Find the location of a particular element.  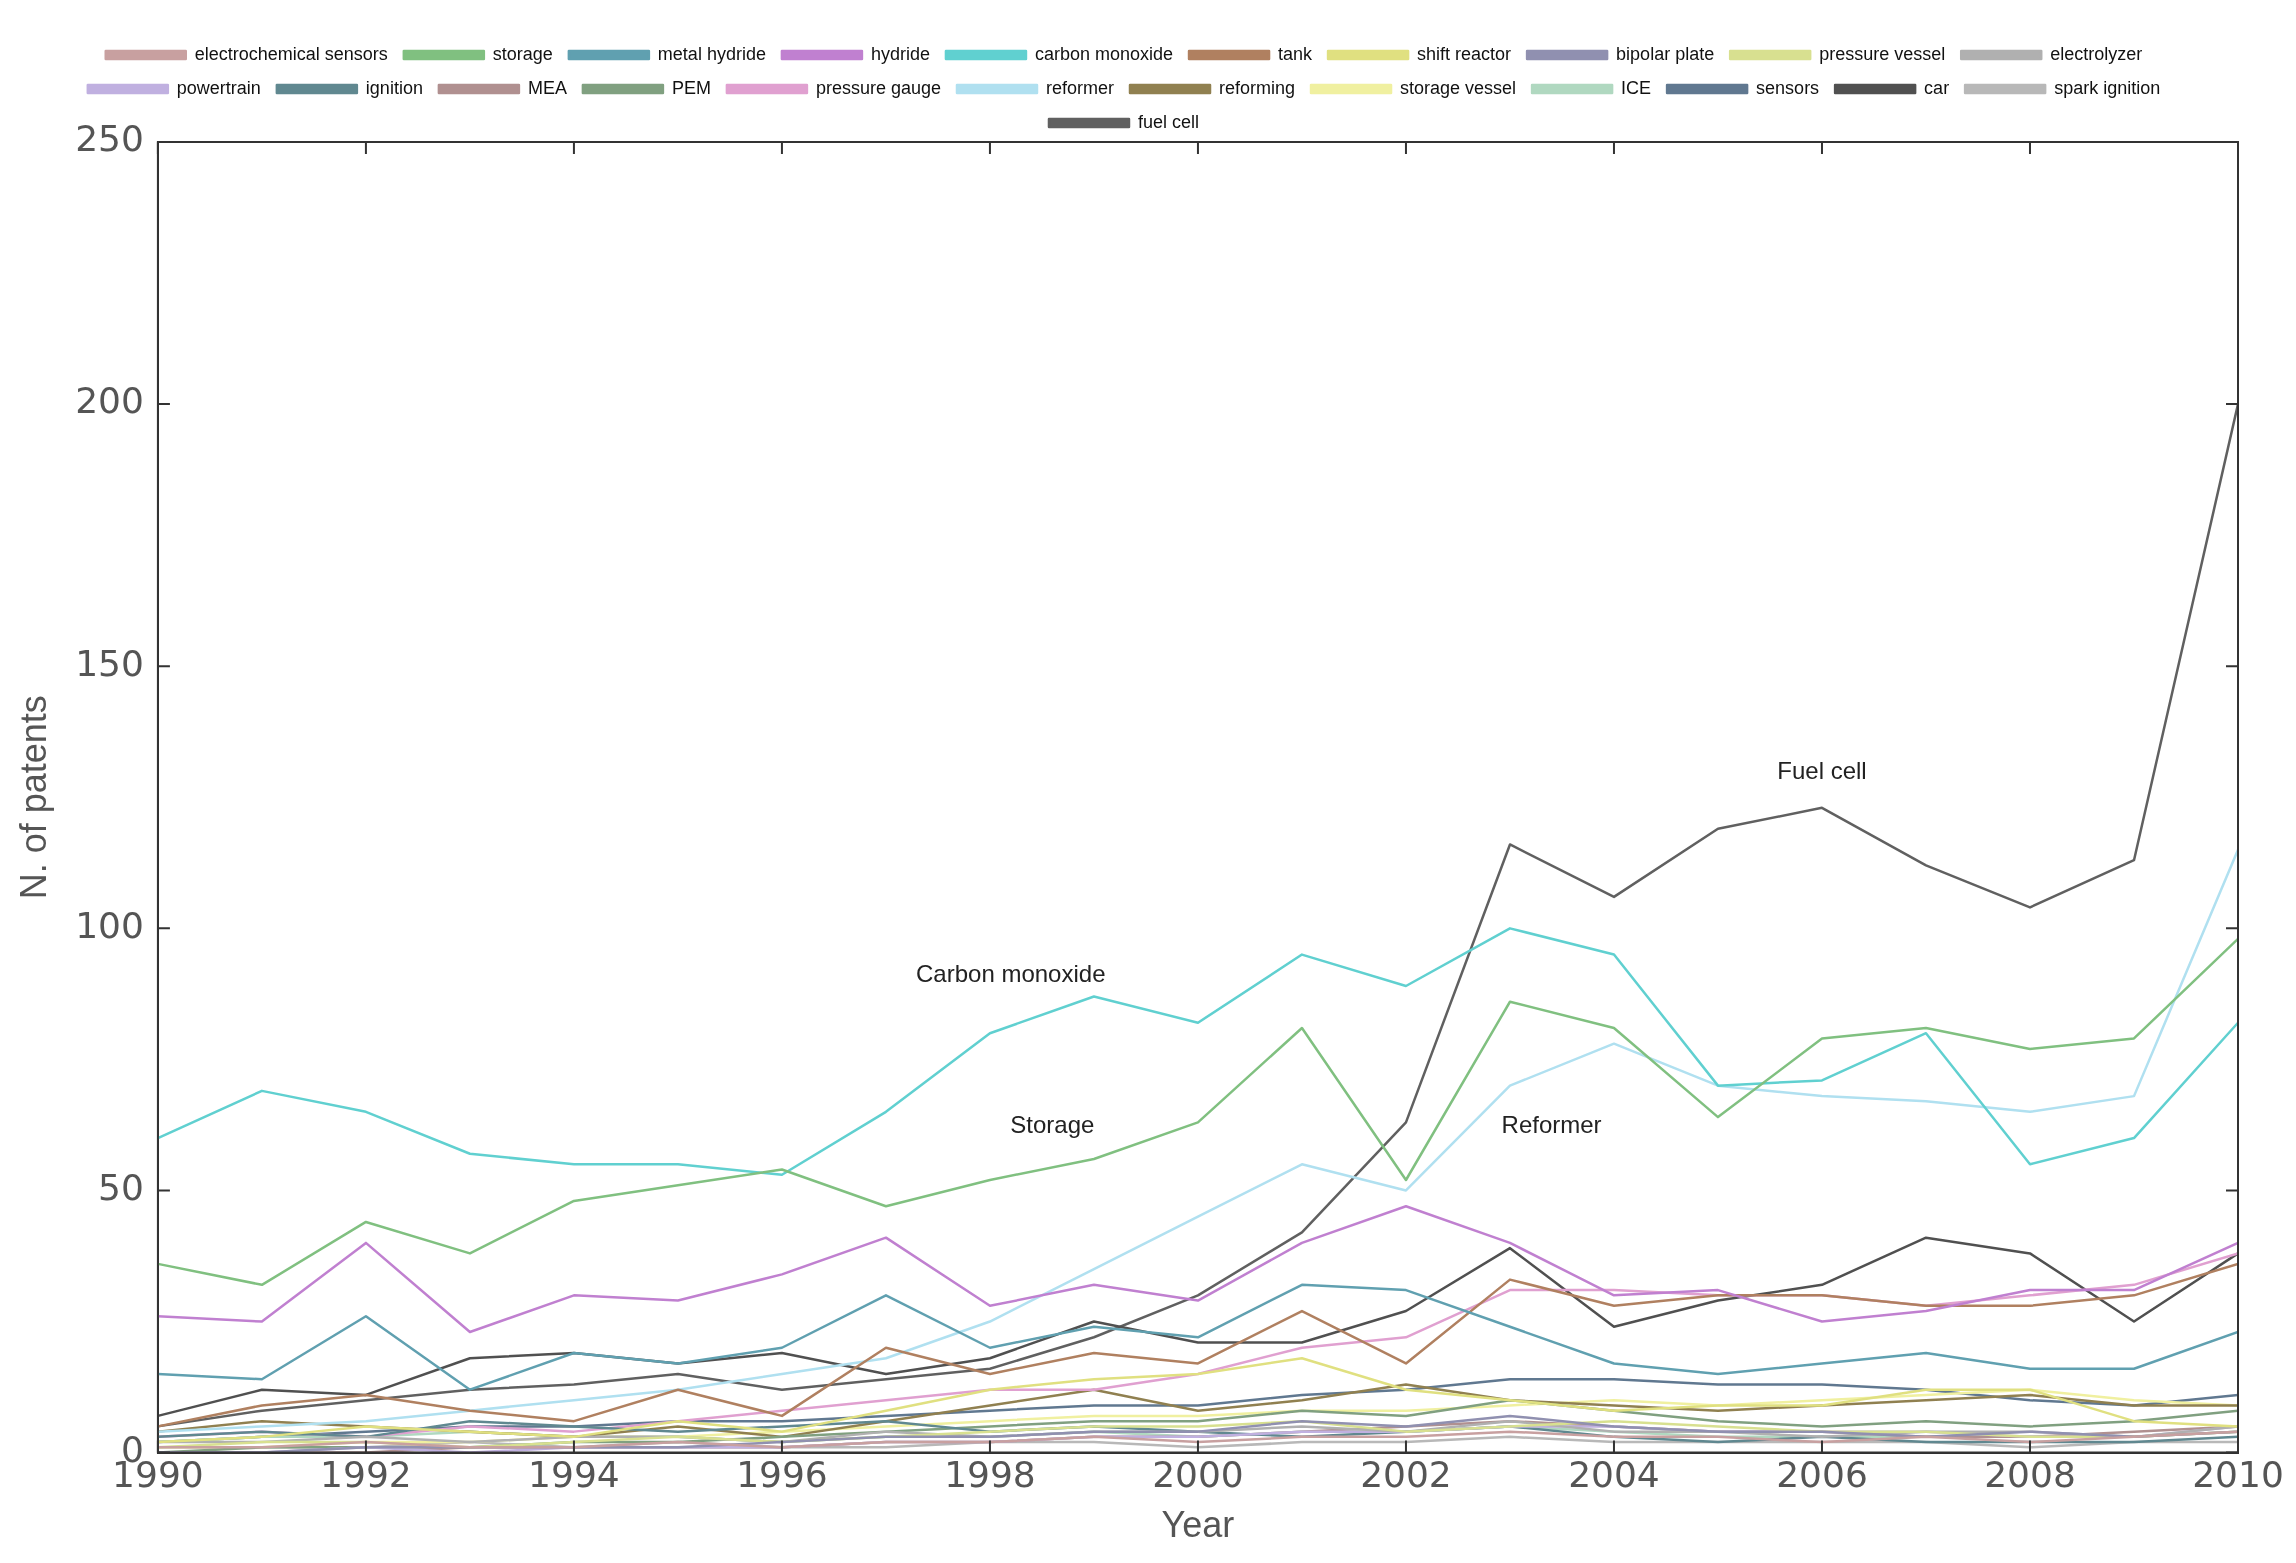

legend-label: pressure gauge is located at coordinates (878, 87).